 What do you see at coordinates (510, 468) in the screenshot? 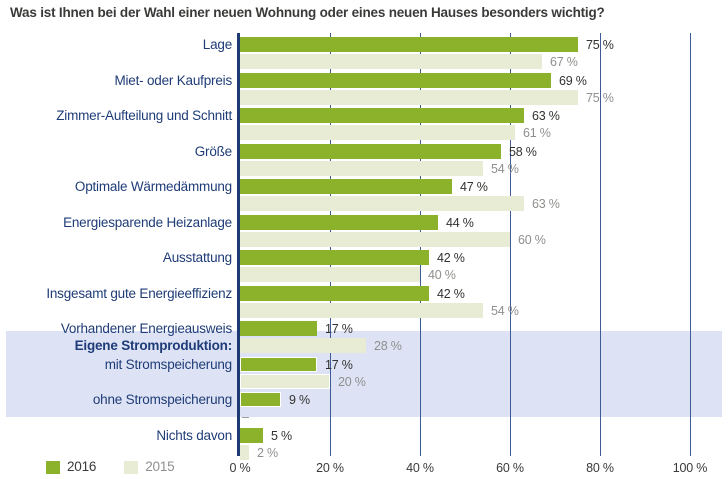
I see `axis-tick-label: 60 %` at bounding box center [510, 468].